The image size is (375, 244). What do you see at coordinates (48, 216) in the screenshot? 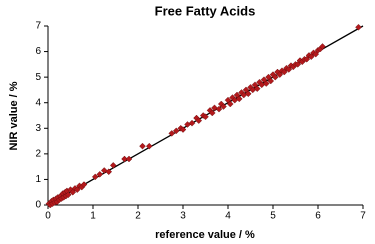
I see `x-tick-label: 0` at bounding box center [48, 216].